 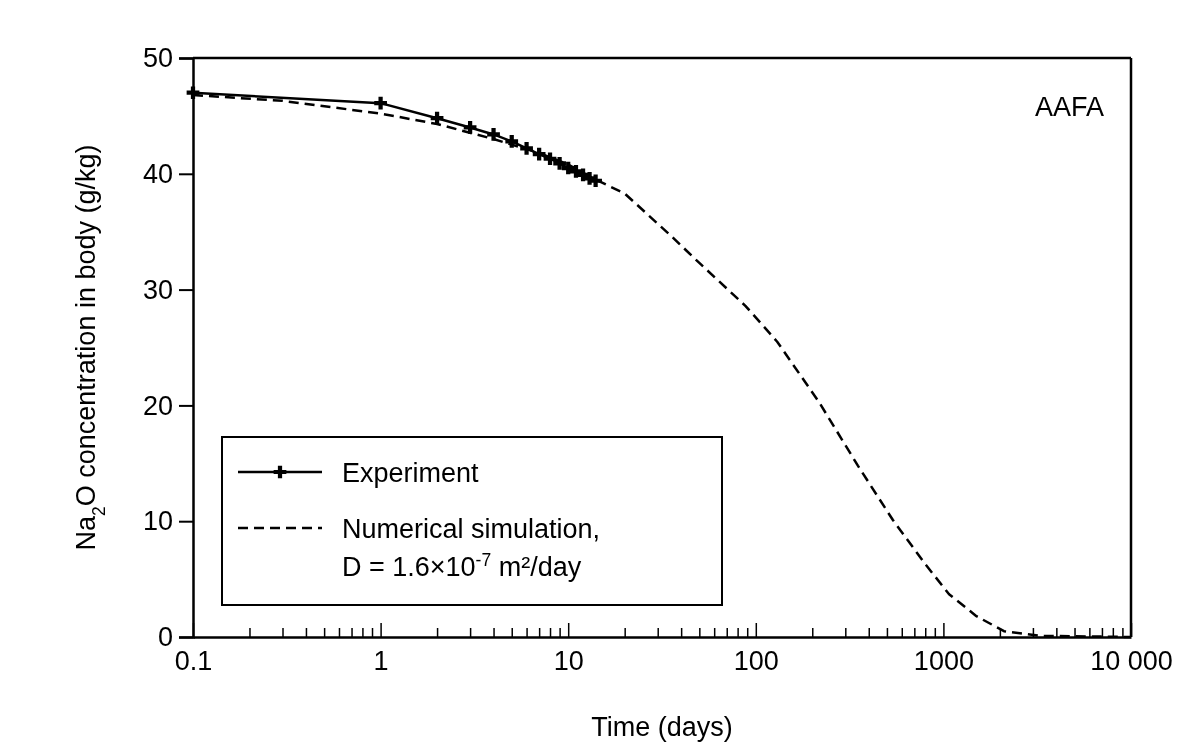 What do you see at coordinates (411, 473) in the screenshot?
I see `legend-label: Experiment` at bounding box center [411, 473].